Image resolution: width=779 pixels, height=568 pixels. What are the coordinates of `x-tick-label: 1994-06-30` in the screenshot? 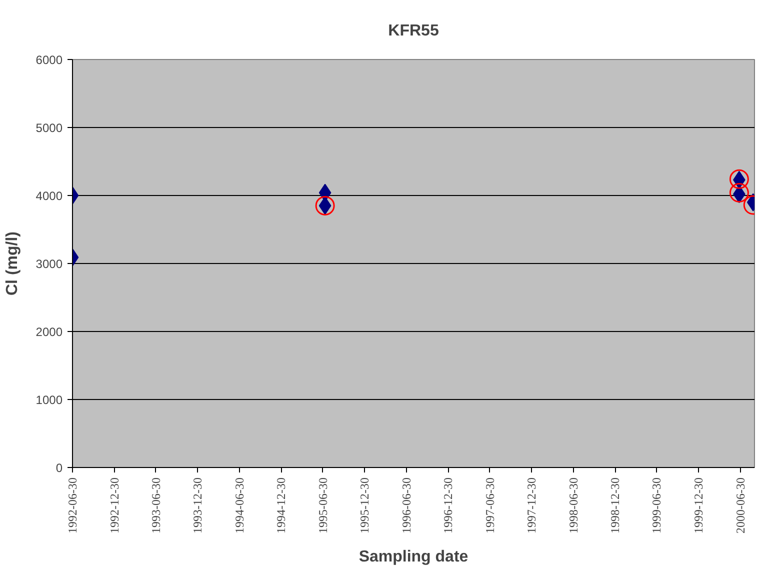 It's located at (239, 505).